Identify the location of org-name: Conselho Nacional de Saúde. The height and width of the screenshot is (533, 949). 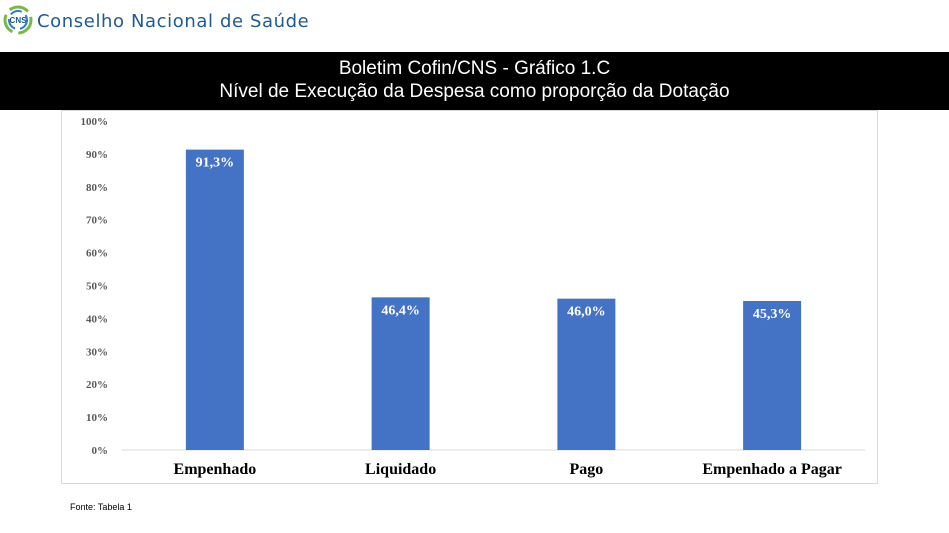
(173, 21).